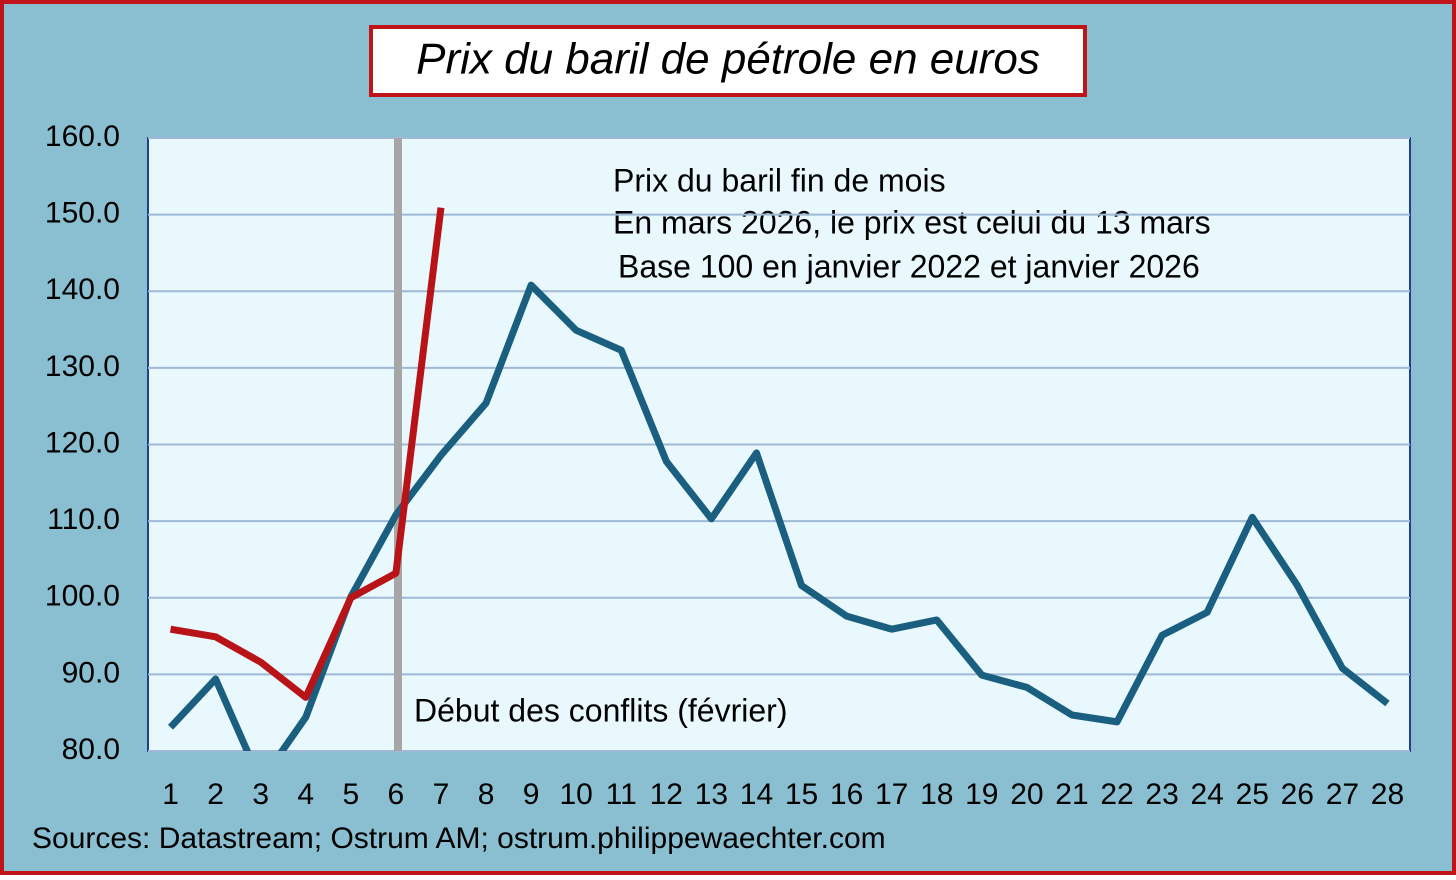  What do you see at coordinates (600, 710) in the screenshot?
I see `annotation: Début des conflits (février)` at bounding box center [600, 710].